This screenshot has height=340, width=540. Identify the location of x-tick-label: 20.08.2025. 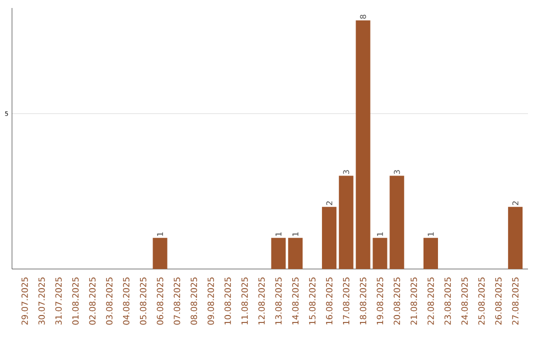
(397, 301).